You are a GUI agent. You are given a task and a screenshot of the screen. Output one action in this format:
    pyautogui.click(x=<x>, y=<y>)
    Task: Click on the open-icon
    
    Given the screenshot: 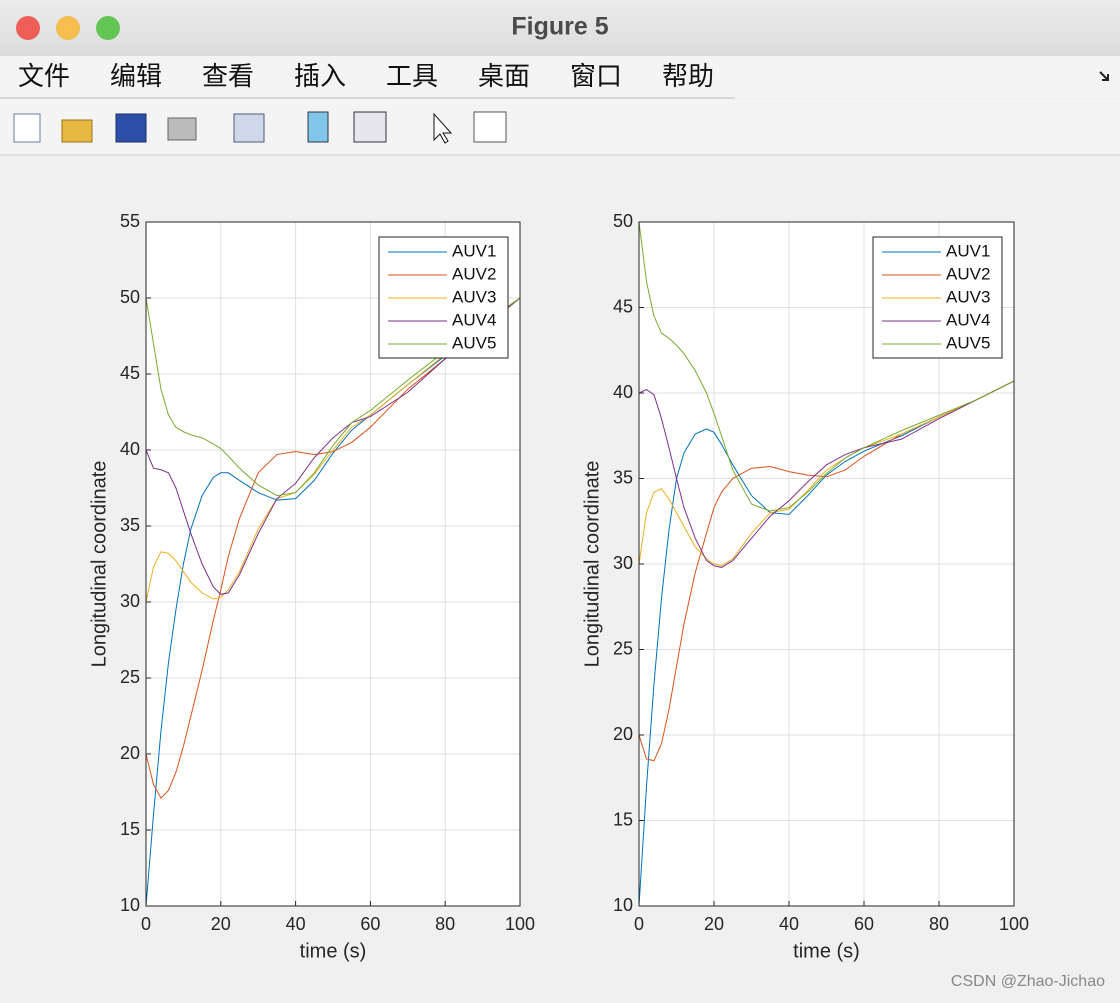 What is the action you would take?
    pyautogui.click(x=77, y=131)
    